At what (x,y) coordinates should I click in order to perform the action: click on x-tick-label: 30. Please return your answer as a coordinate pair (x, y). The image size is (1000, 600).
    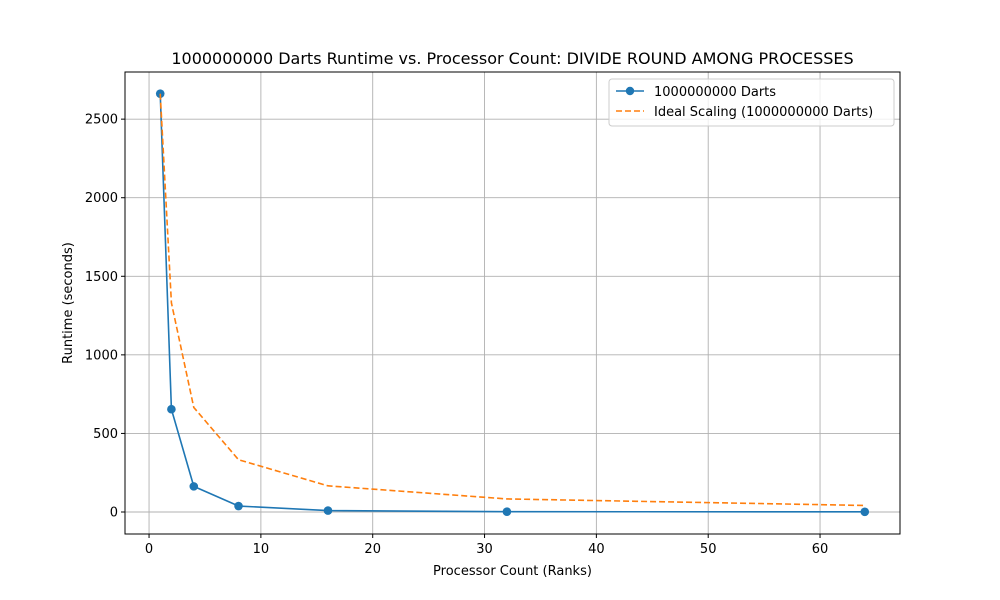
    Looking at the image, I should click on (484, 549).